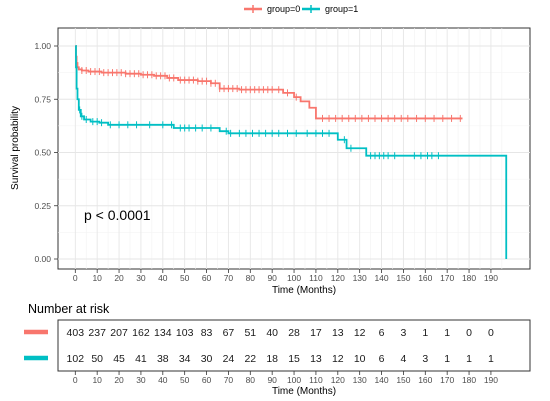  I want to click on risk-table-title: Number at risk, so click(69, 309).